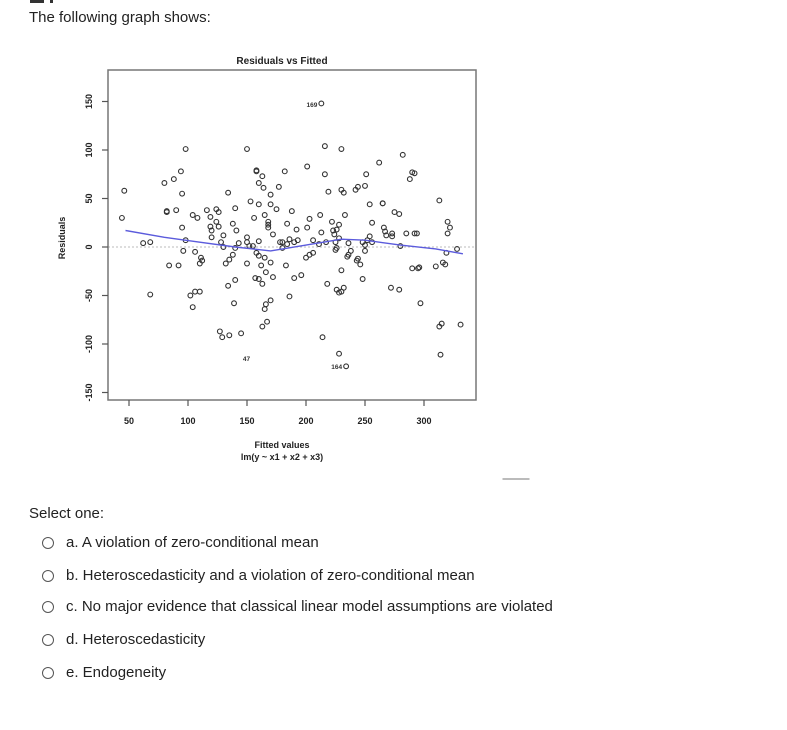  Describe the element at coordinates (281, 61) in the screenshot. I see `chart-title: Residuals vs Fitted` at that location.